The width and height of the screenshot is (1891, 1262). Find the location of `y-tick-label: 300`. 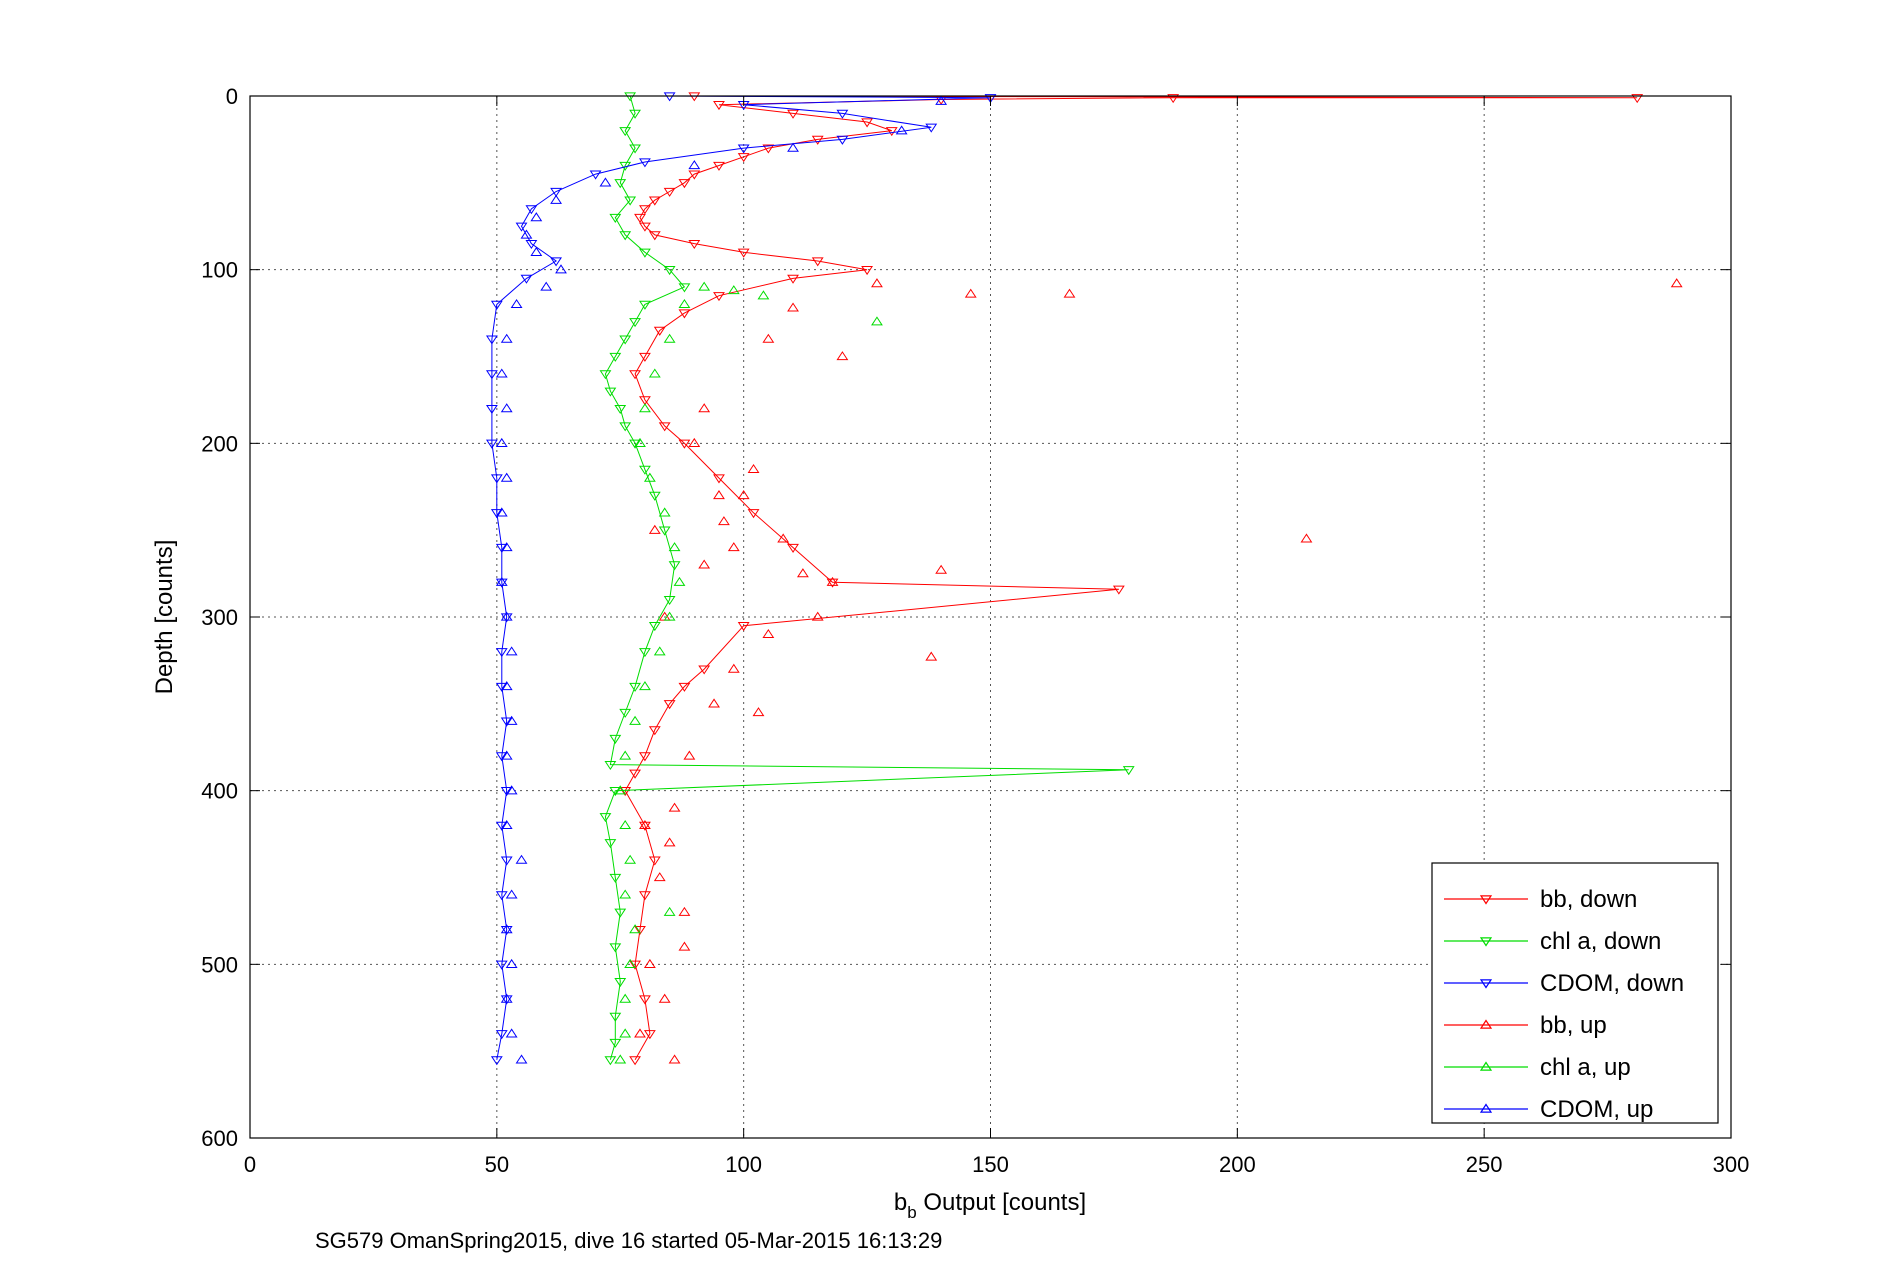

y-tick-label: 300 is located at coordinates (219, 617).